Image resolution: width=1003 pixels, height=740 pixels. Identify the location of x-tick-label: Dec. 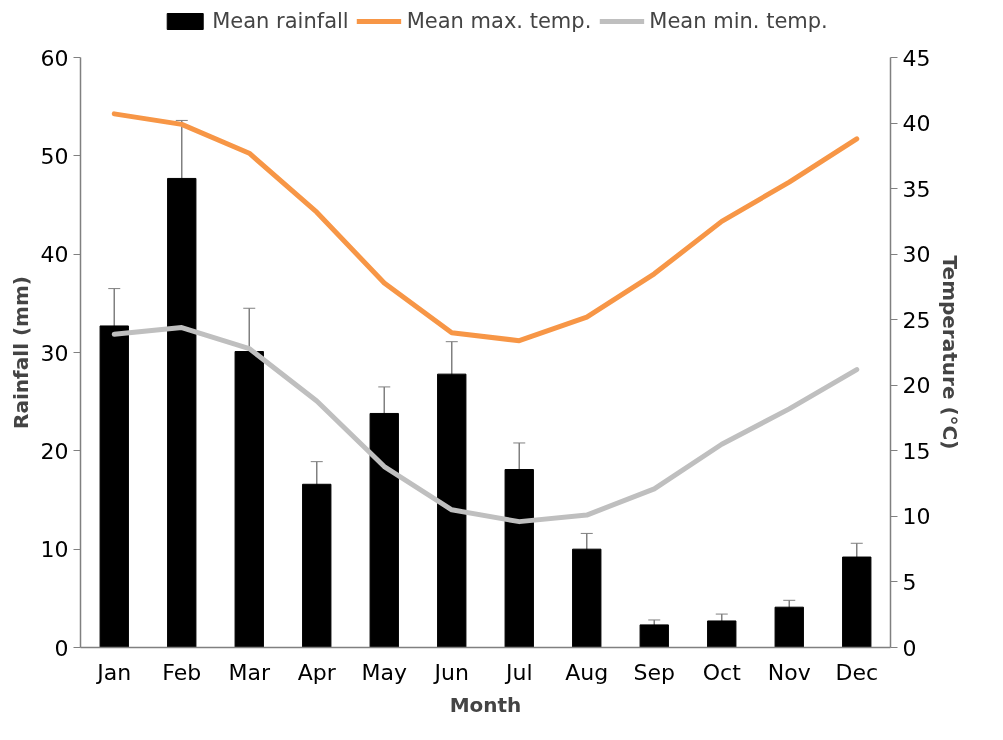
(857, 672).